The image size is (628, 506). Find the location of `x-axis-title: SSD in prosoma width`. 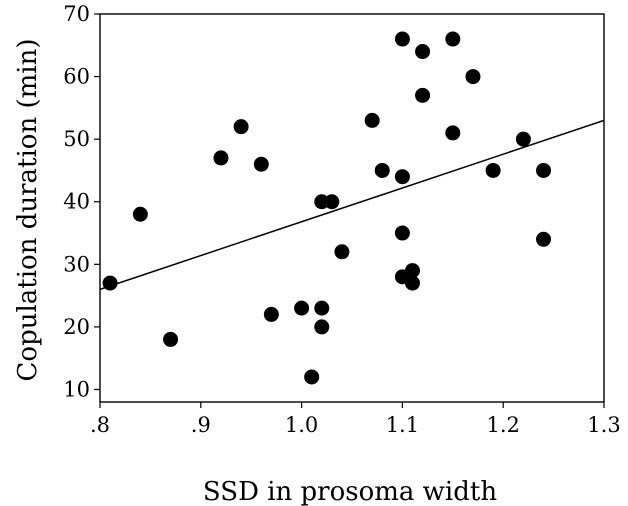

x-axis-title: SSD in prosoma width is located at coordinates (350, 491).